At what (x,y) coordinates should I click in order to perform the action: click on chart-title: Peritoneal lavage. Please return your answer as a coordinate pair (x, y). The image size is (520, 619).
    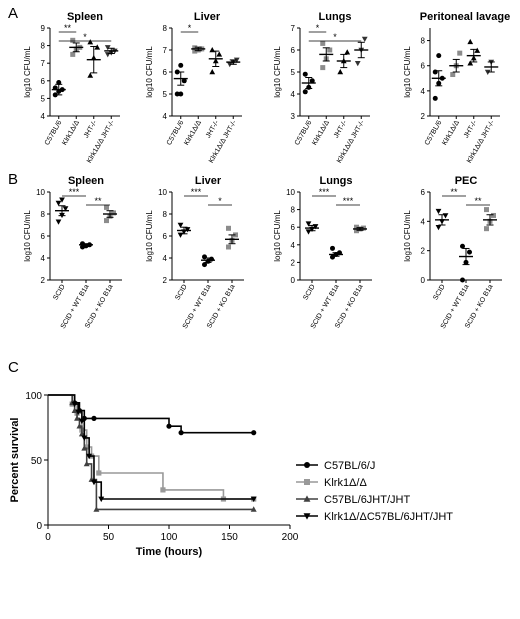
    Looking at the image, I should click on (465, 17).